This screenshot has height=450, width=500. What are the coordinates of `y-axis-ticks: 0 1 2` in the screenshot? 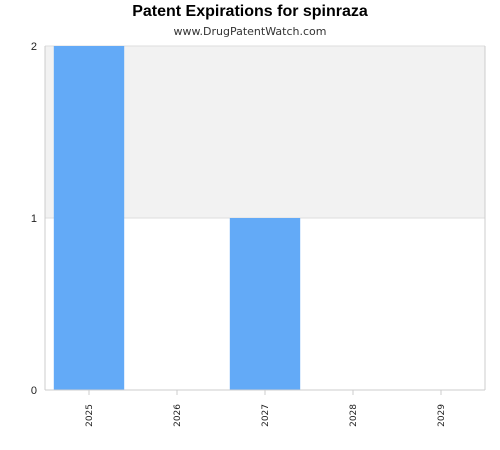 It's located at (34, 219).